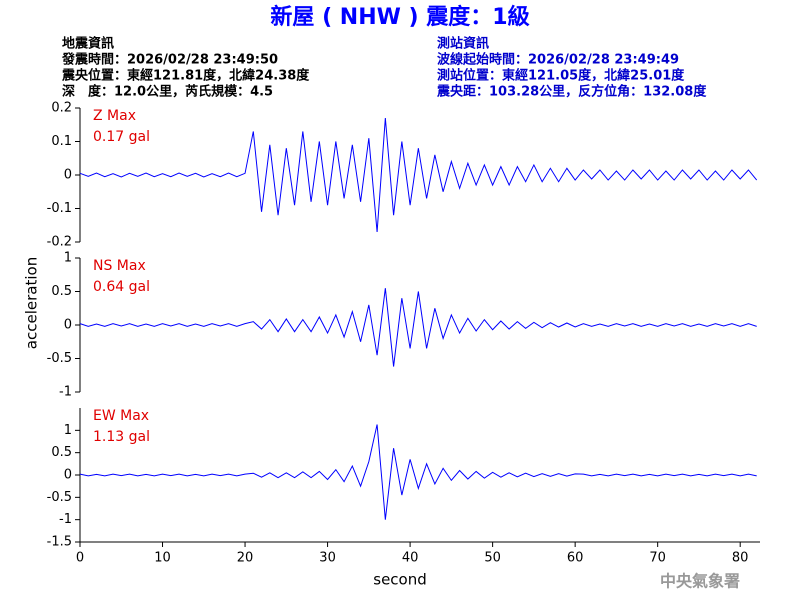  Describe the element at coordinates (88, 44) in the screenshot. I see `info-text: 地震資訊` at that location.